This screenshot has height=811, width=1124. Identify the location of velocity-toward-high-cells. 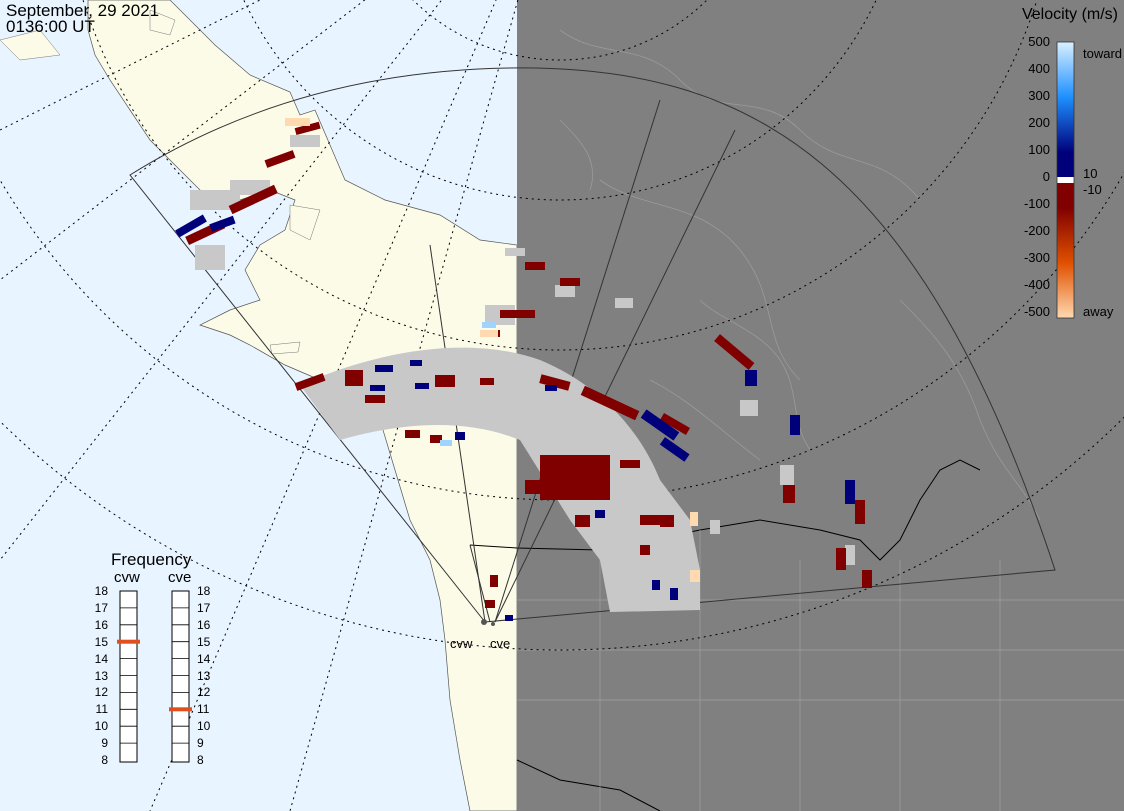
(468, 384).